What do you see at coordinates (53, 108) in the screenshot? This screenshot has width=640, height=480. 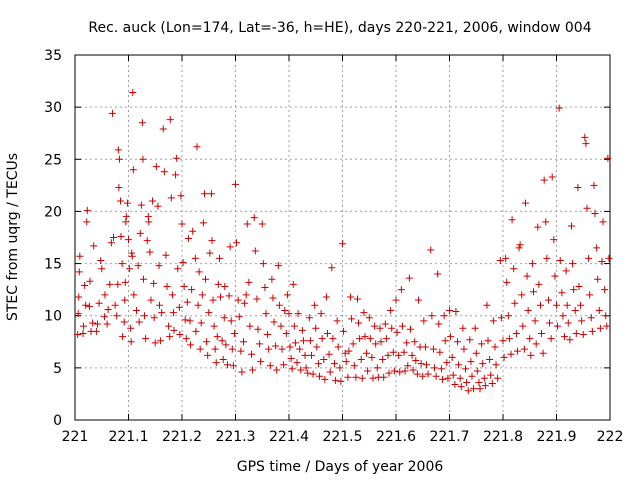 I see `y-tick-label: 30` at bounding box center [53, 108].